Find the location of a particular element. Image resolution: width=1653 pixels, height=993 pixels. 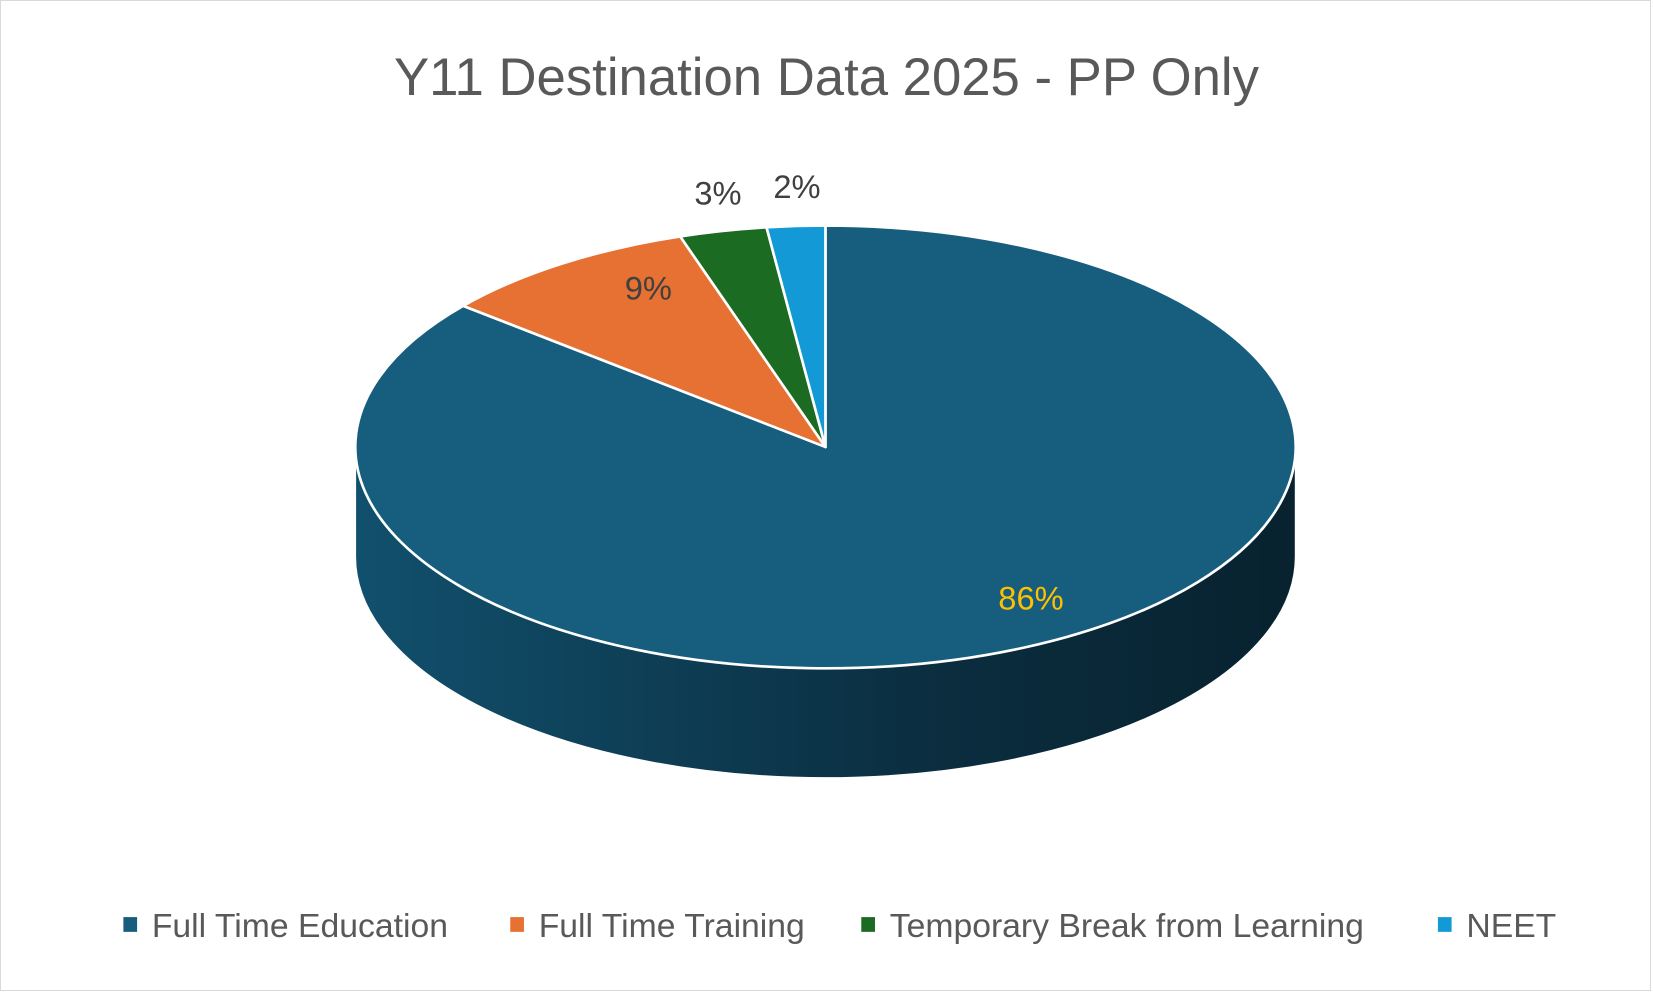

pie-slice-neet is located at coordinates (796, 336).